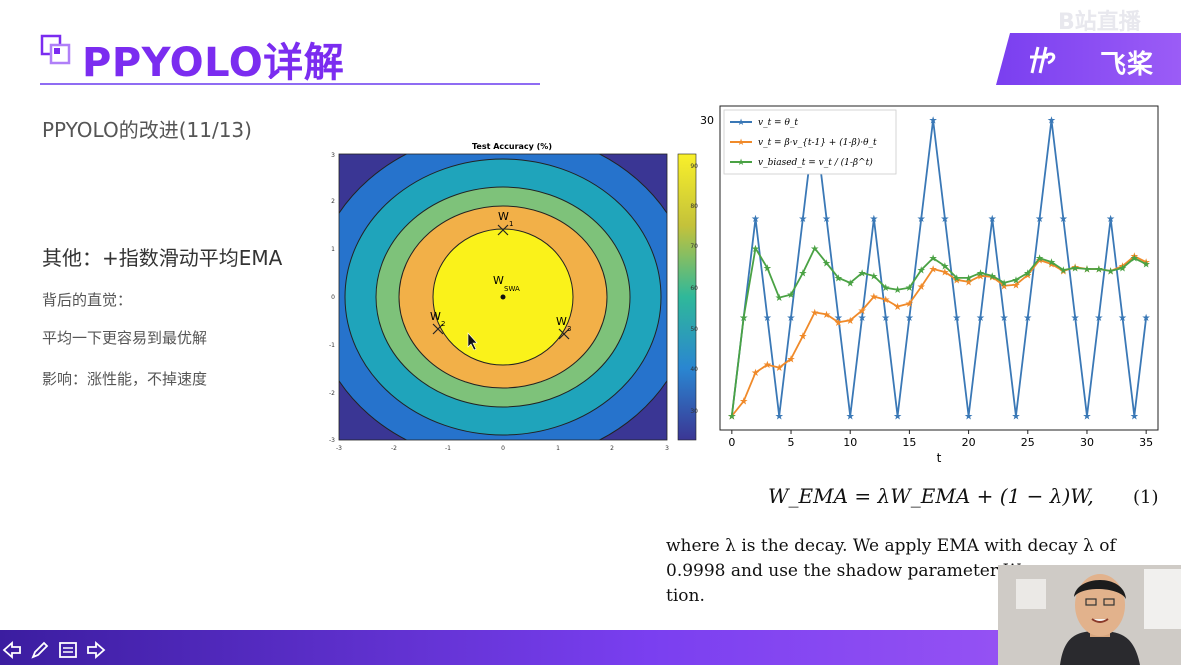  I want to click on paddle-logo-banner, so click(1088, 59).